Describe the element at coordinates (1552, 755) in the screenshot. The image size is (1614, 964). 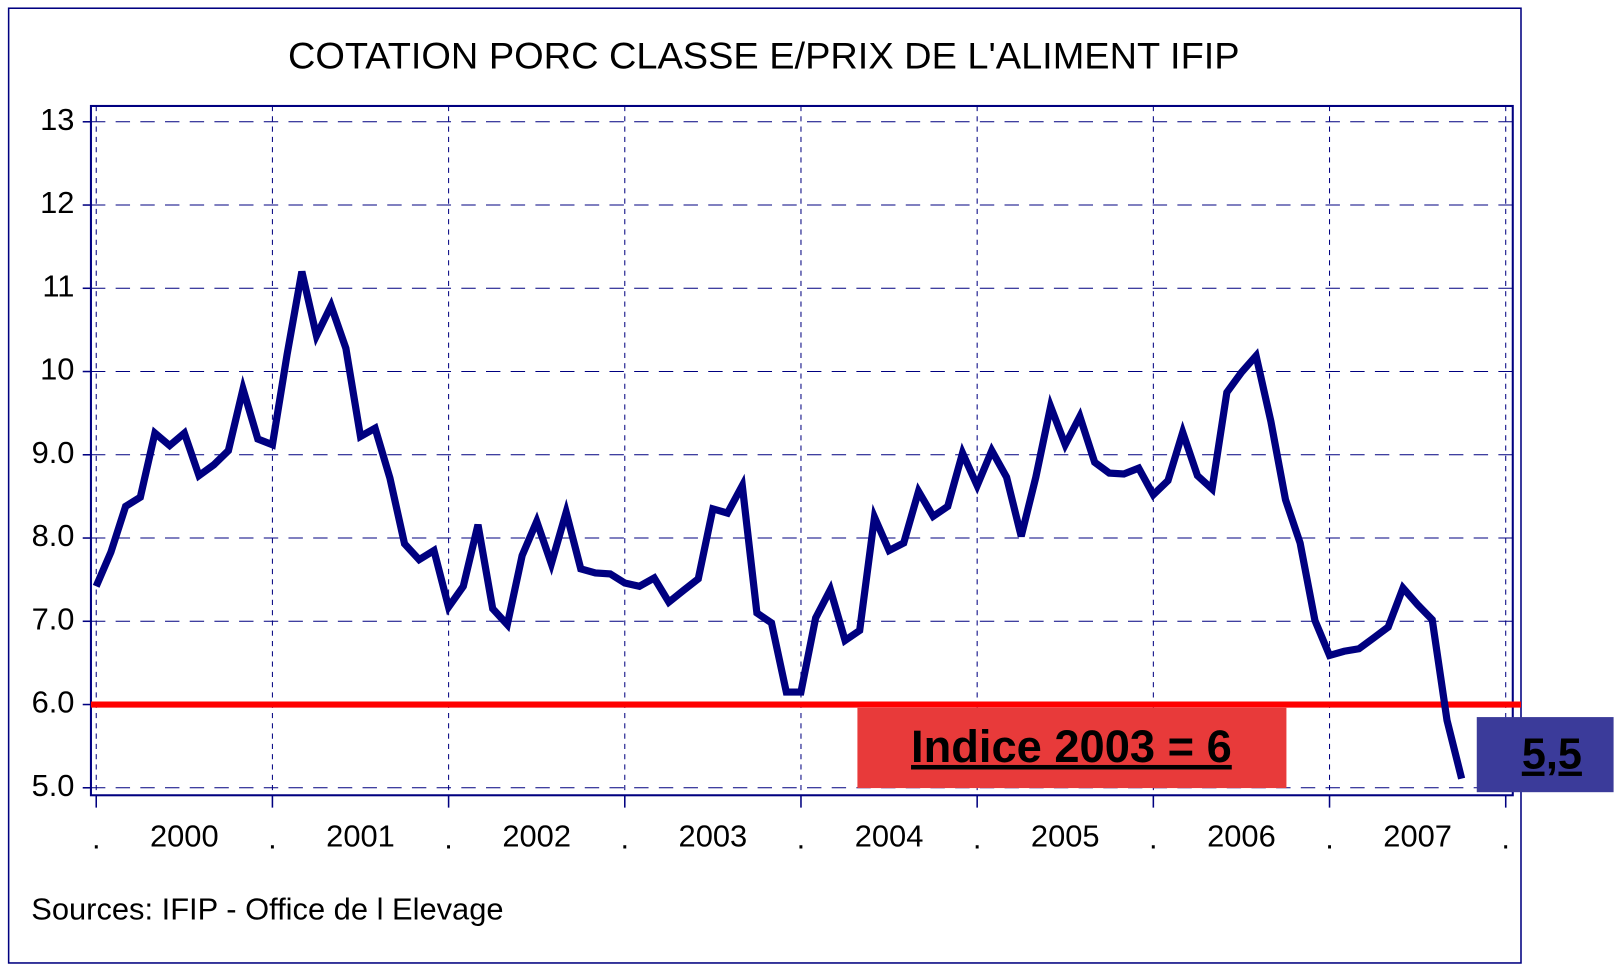
I see `annotation-label: 5,5` at that location.